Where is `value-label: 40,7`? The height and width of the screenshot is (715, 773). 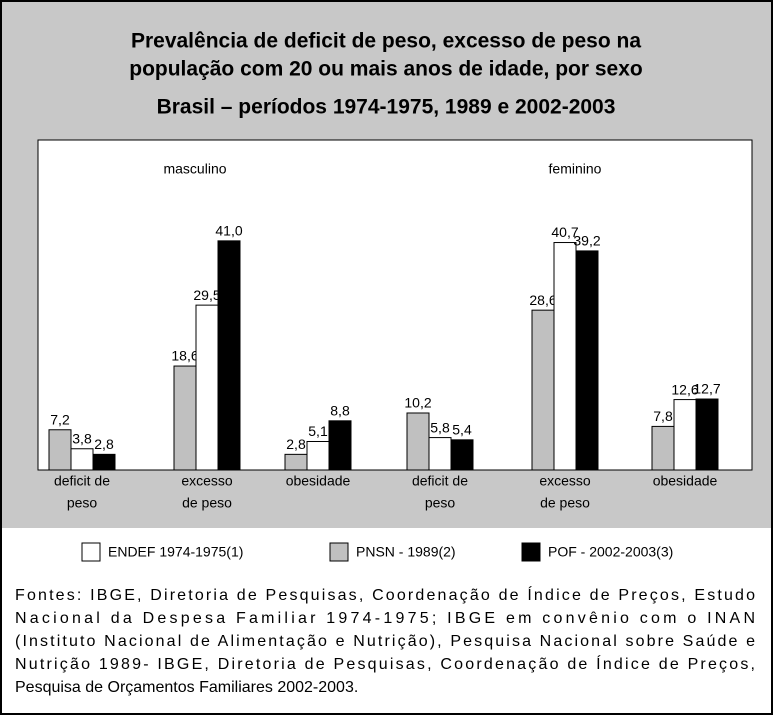
value-label: 40,7 is located at coordinates (564, 232).